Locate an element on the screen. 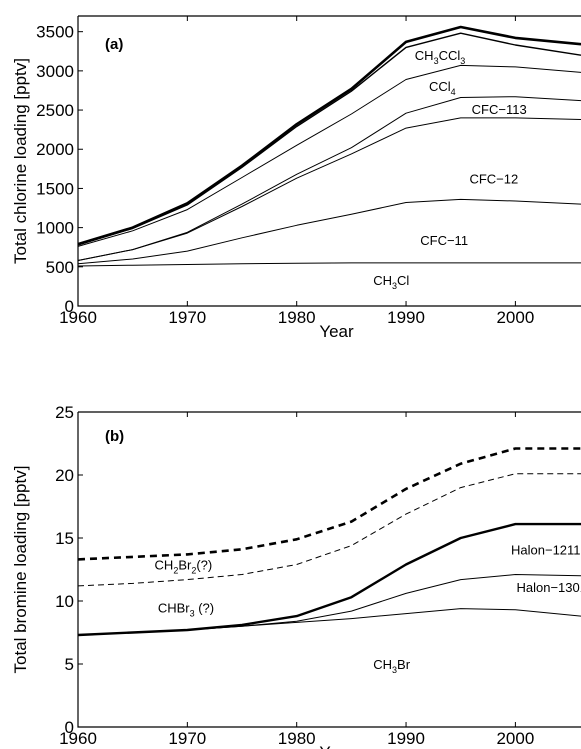  series-annotation: Halon−1211 is located at coordinates (546, 549).